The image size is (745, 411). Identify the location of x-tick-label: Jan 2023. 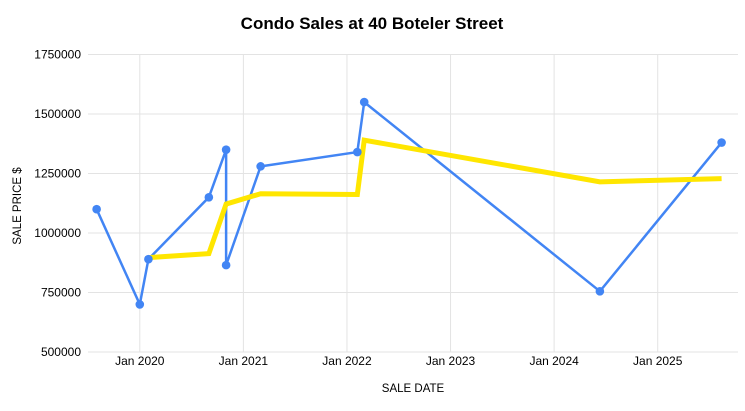
(451, 361).